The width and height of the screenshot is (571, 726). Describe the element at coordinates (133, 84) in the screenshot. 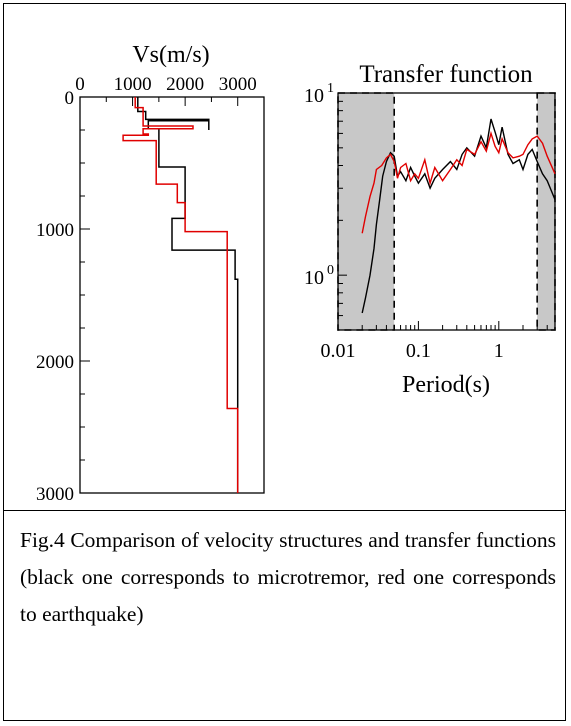

I see `vs-x-tick-label: 1000` at that location.